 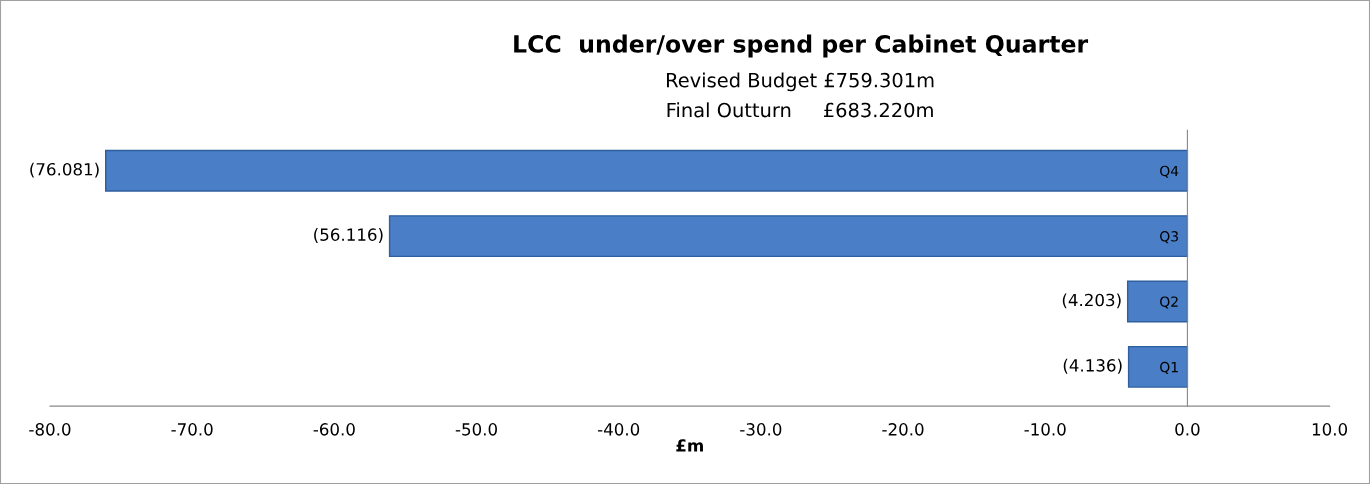 What do you see at coordinates (476, 429) in the screenshot?
I see `x-tick-label: -50.0` at bounding box center [476, 429].